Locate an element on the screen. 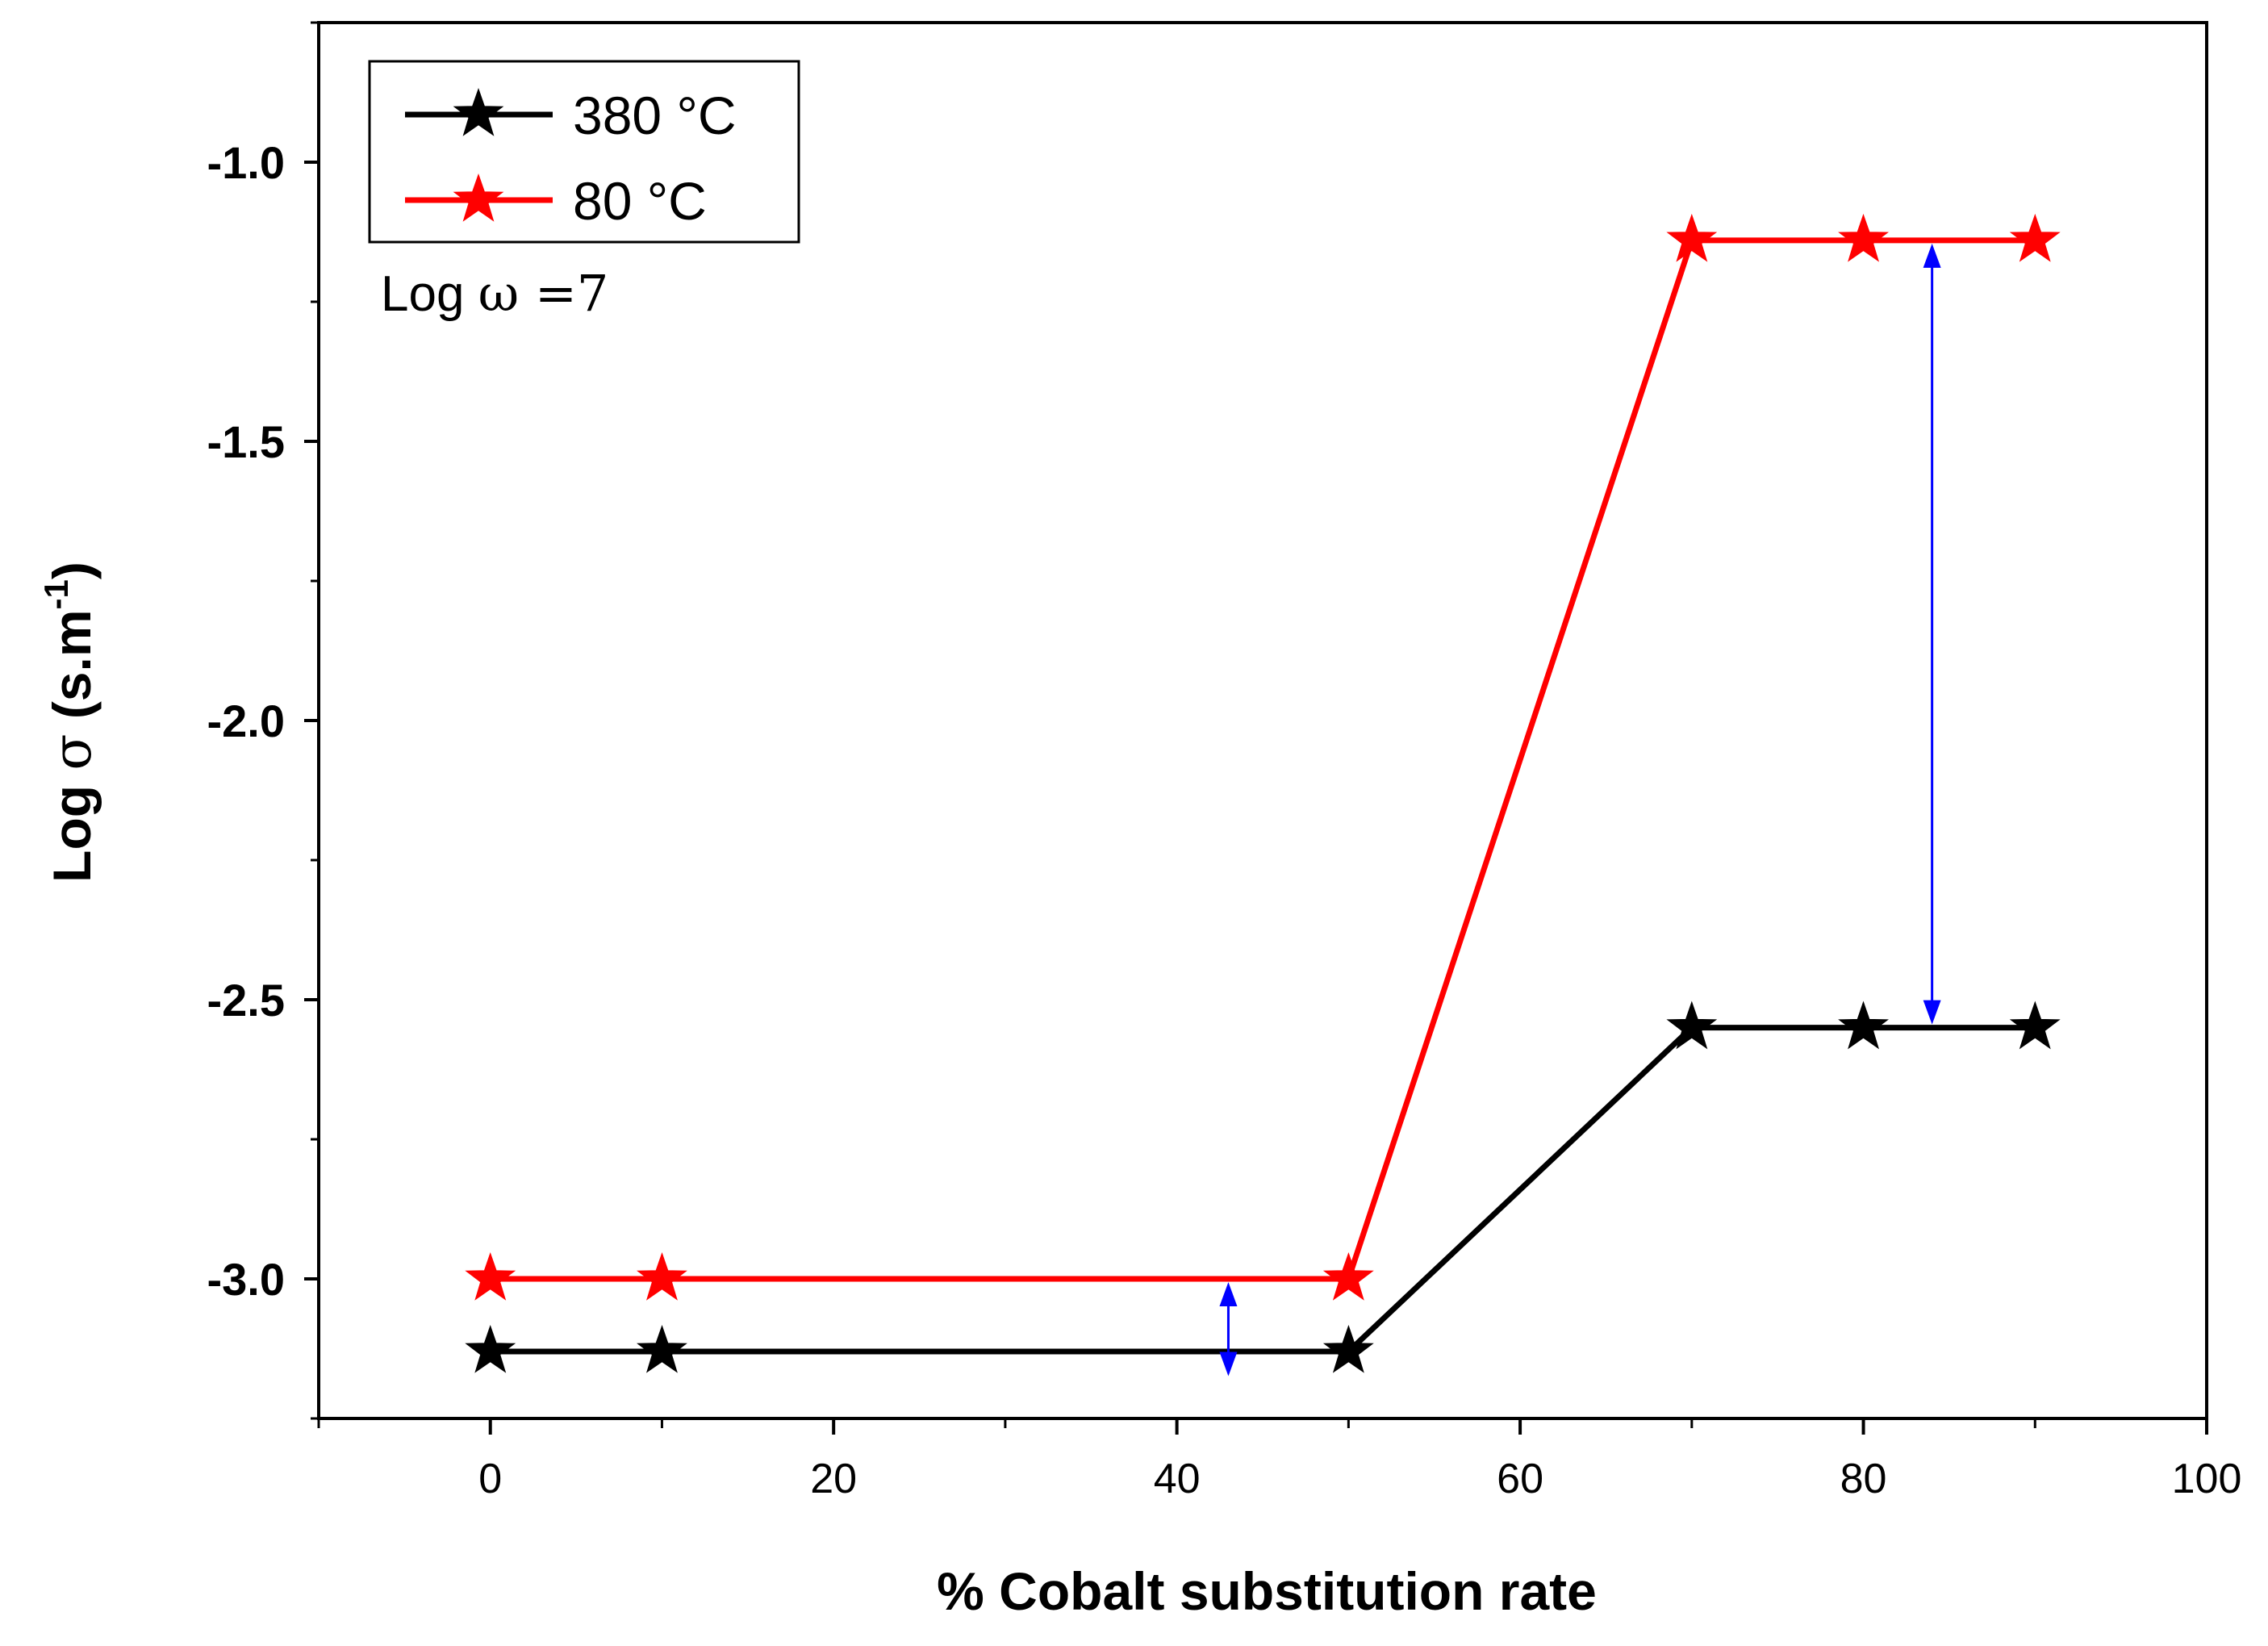 The image size is (2268, 1646). legend-entry: 380 °C is located at coordinates (571, 115).